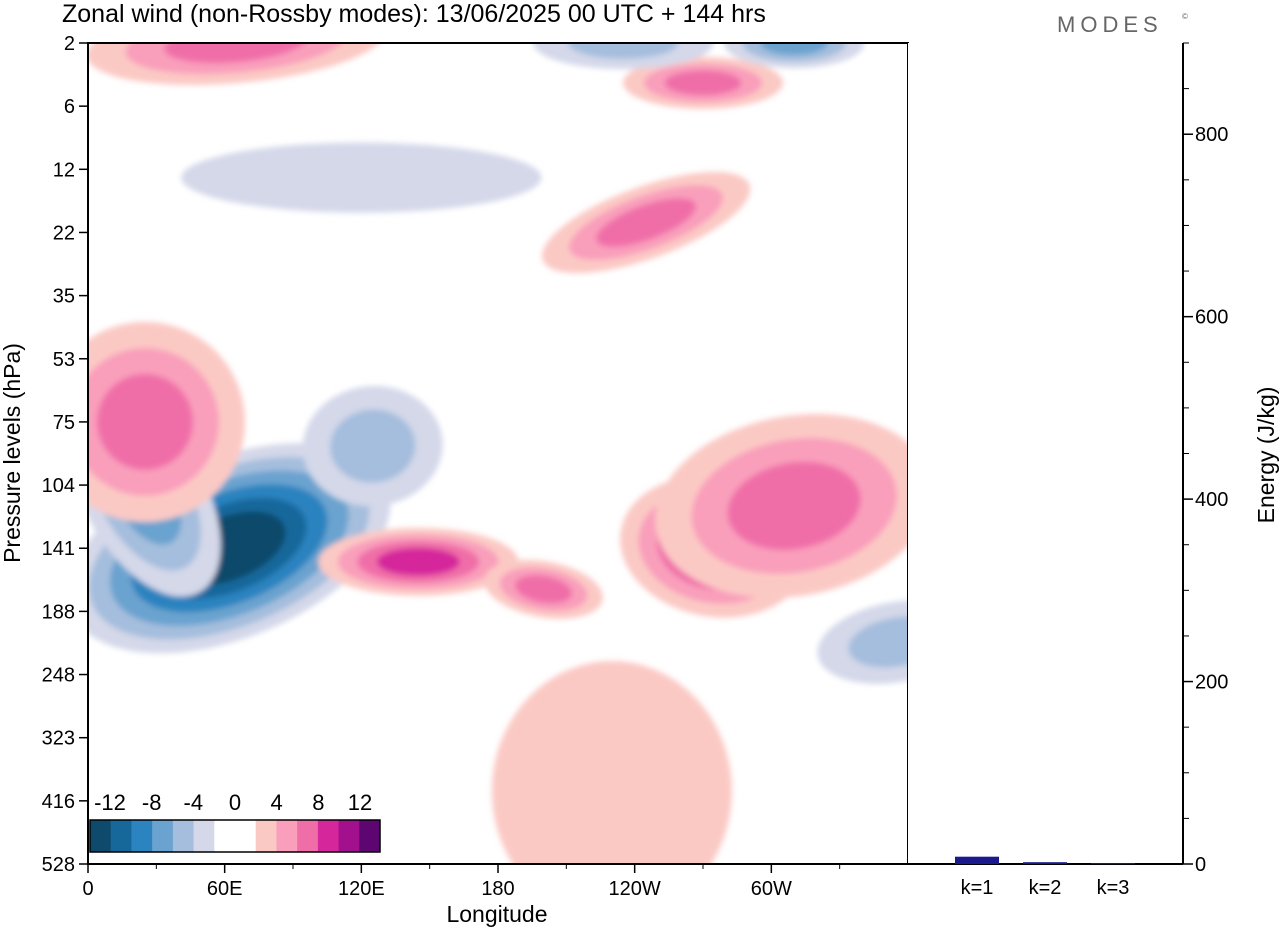  What do you see at coordinates (1110, 24) in the screenshot?
I see `brand-logo: MODES` at bounding box center [1110, 24].